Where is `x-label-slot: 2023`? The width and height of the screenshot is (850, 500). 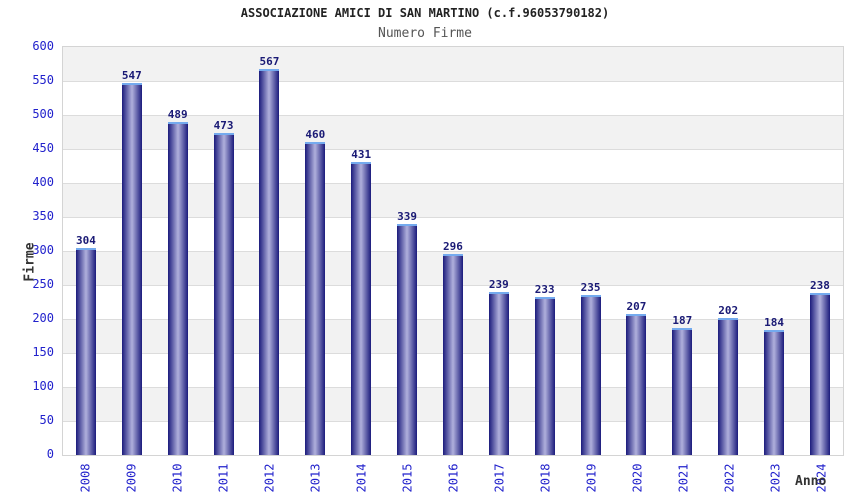 x-label-slot: 2023 is located at coordinates (775, 478).